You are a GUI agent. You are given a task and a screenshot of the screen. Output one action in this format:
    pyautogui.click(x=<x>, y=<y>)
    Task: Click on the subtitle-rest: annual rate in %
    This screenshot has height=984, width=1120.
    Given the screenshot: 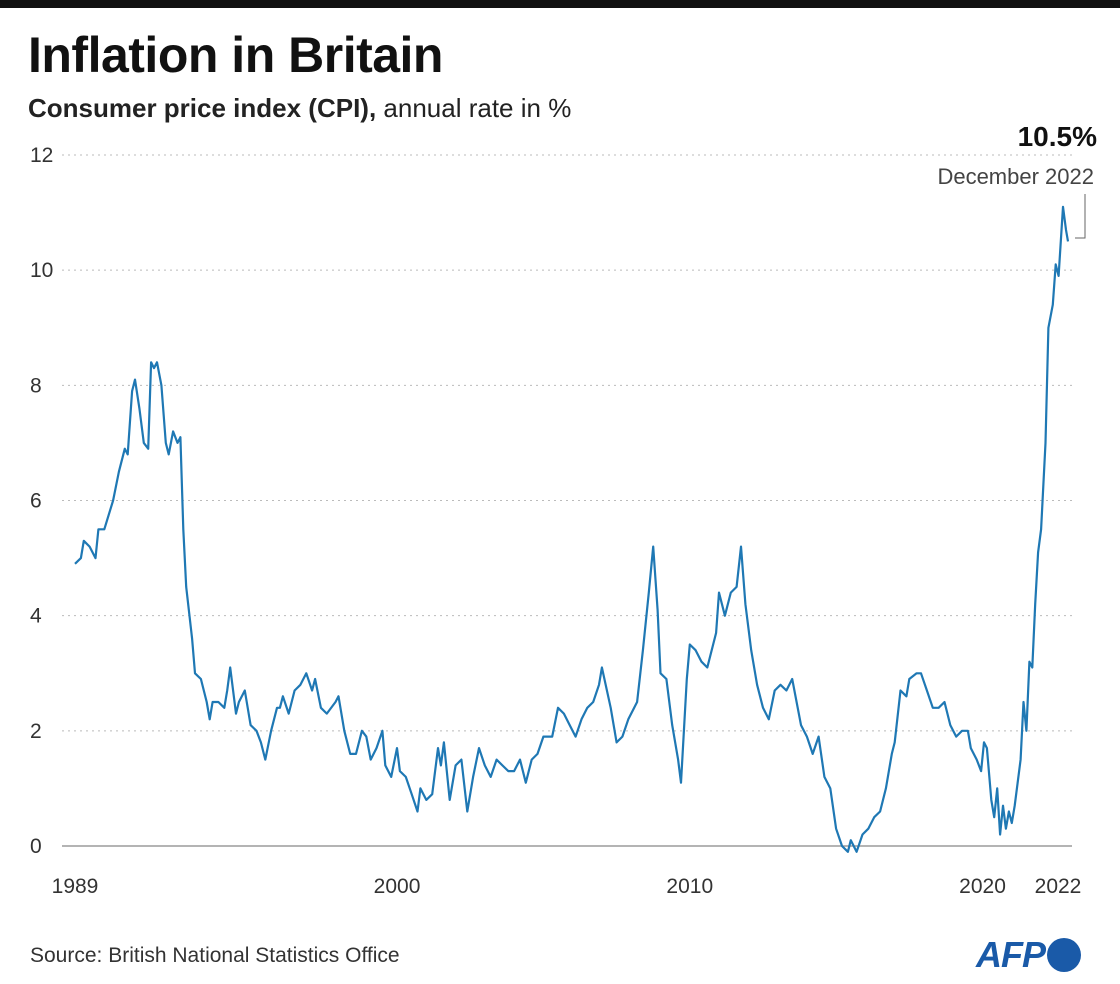 What is the action you would take?
    pyautogui.click(x=474, y=108)
    